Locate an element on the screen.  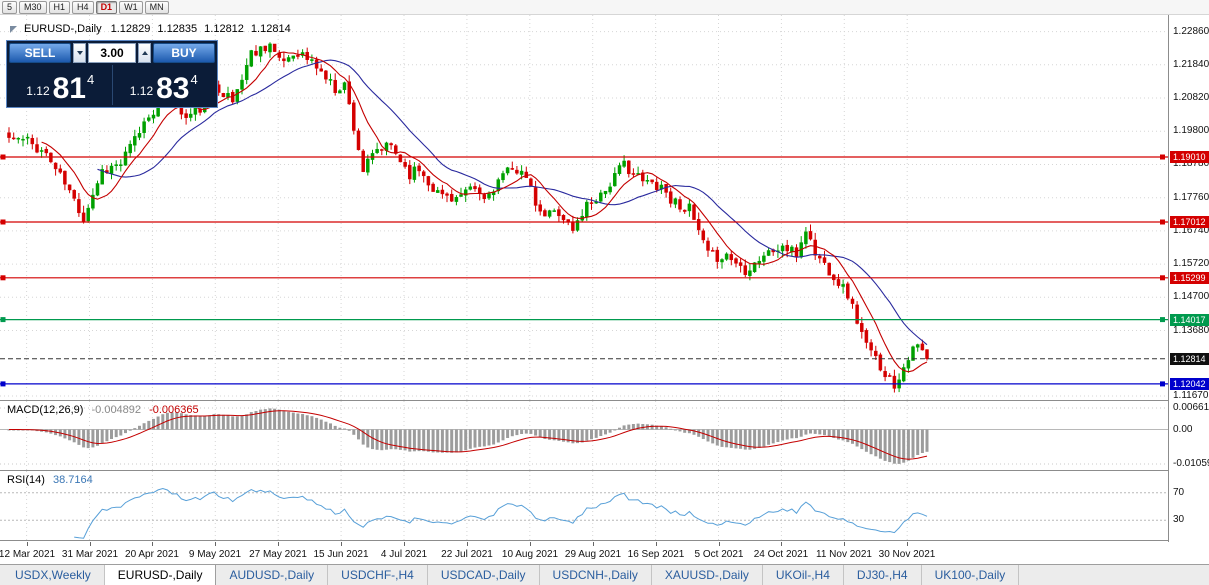
ask-big-digits: 83 is located at coordinates (173, 88).